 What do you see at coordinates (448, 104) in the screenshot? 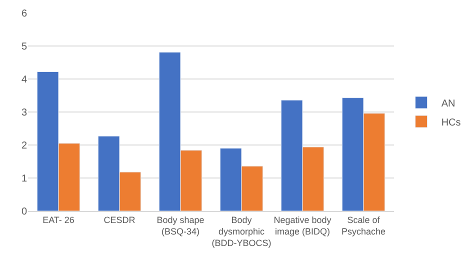
I see `legend-label: AN` at bounding box center [448, 104].